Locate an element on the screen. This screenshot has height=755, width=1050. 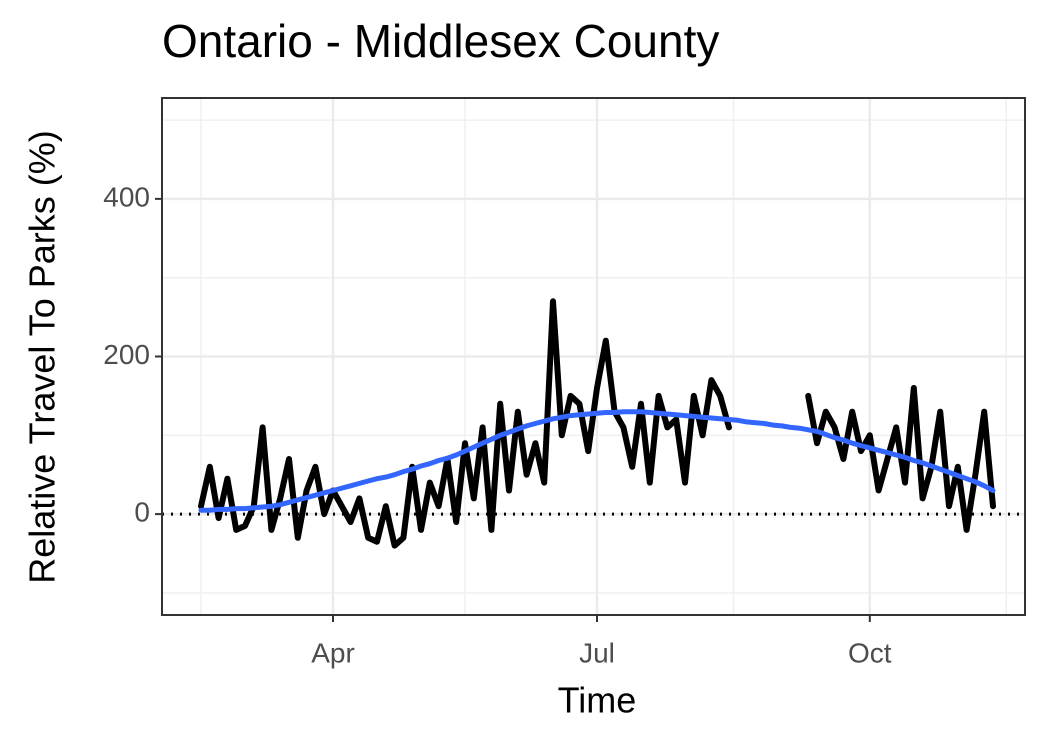
y-tick-label: 0 is located at coordinates (142, 512).